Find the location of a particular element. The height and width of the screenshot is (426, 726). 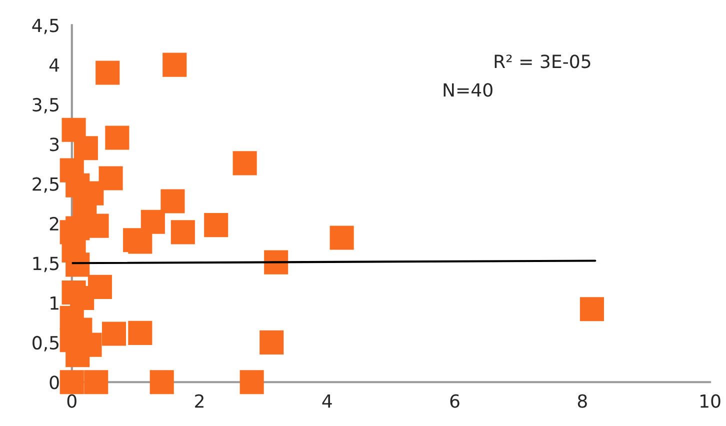

y-tick-label: 4,5 is located at coordinates (45, 26).